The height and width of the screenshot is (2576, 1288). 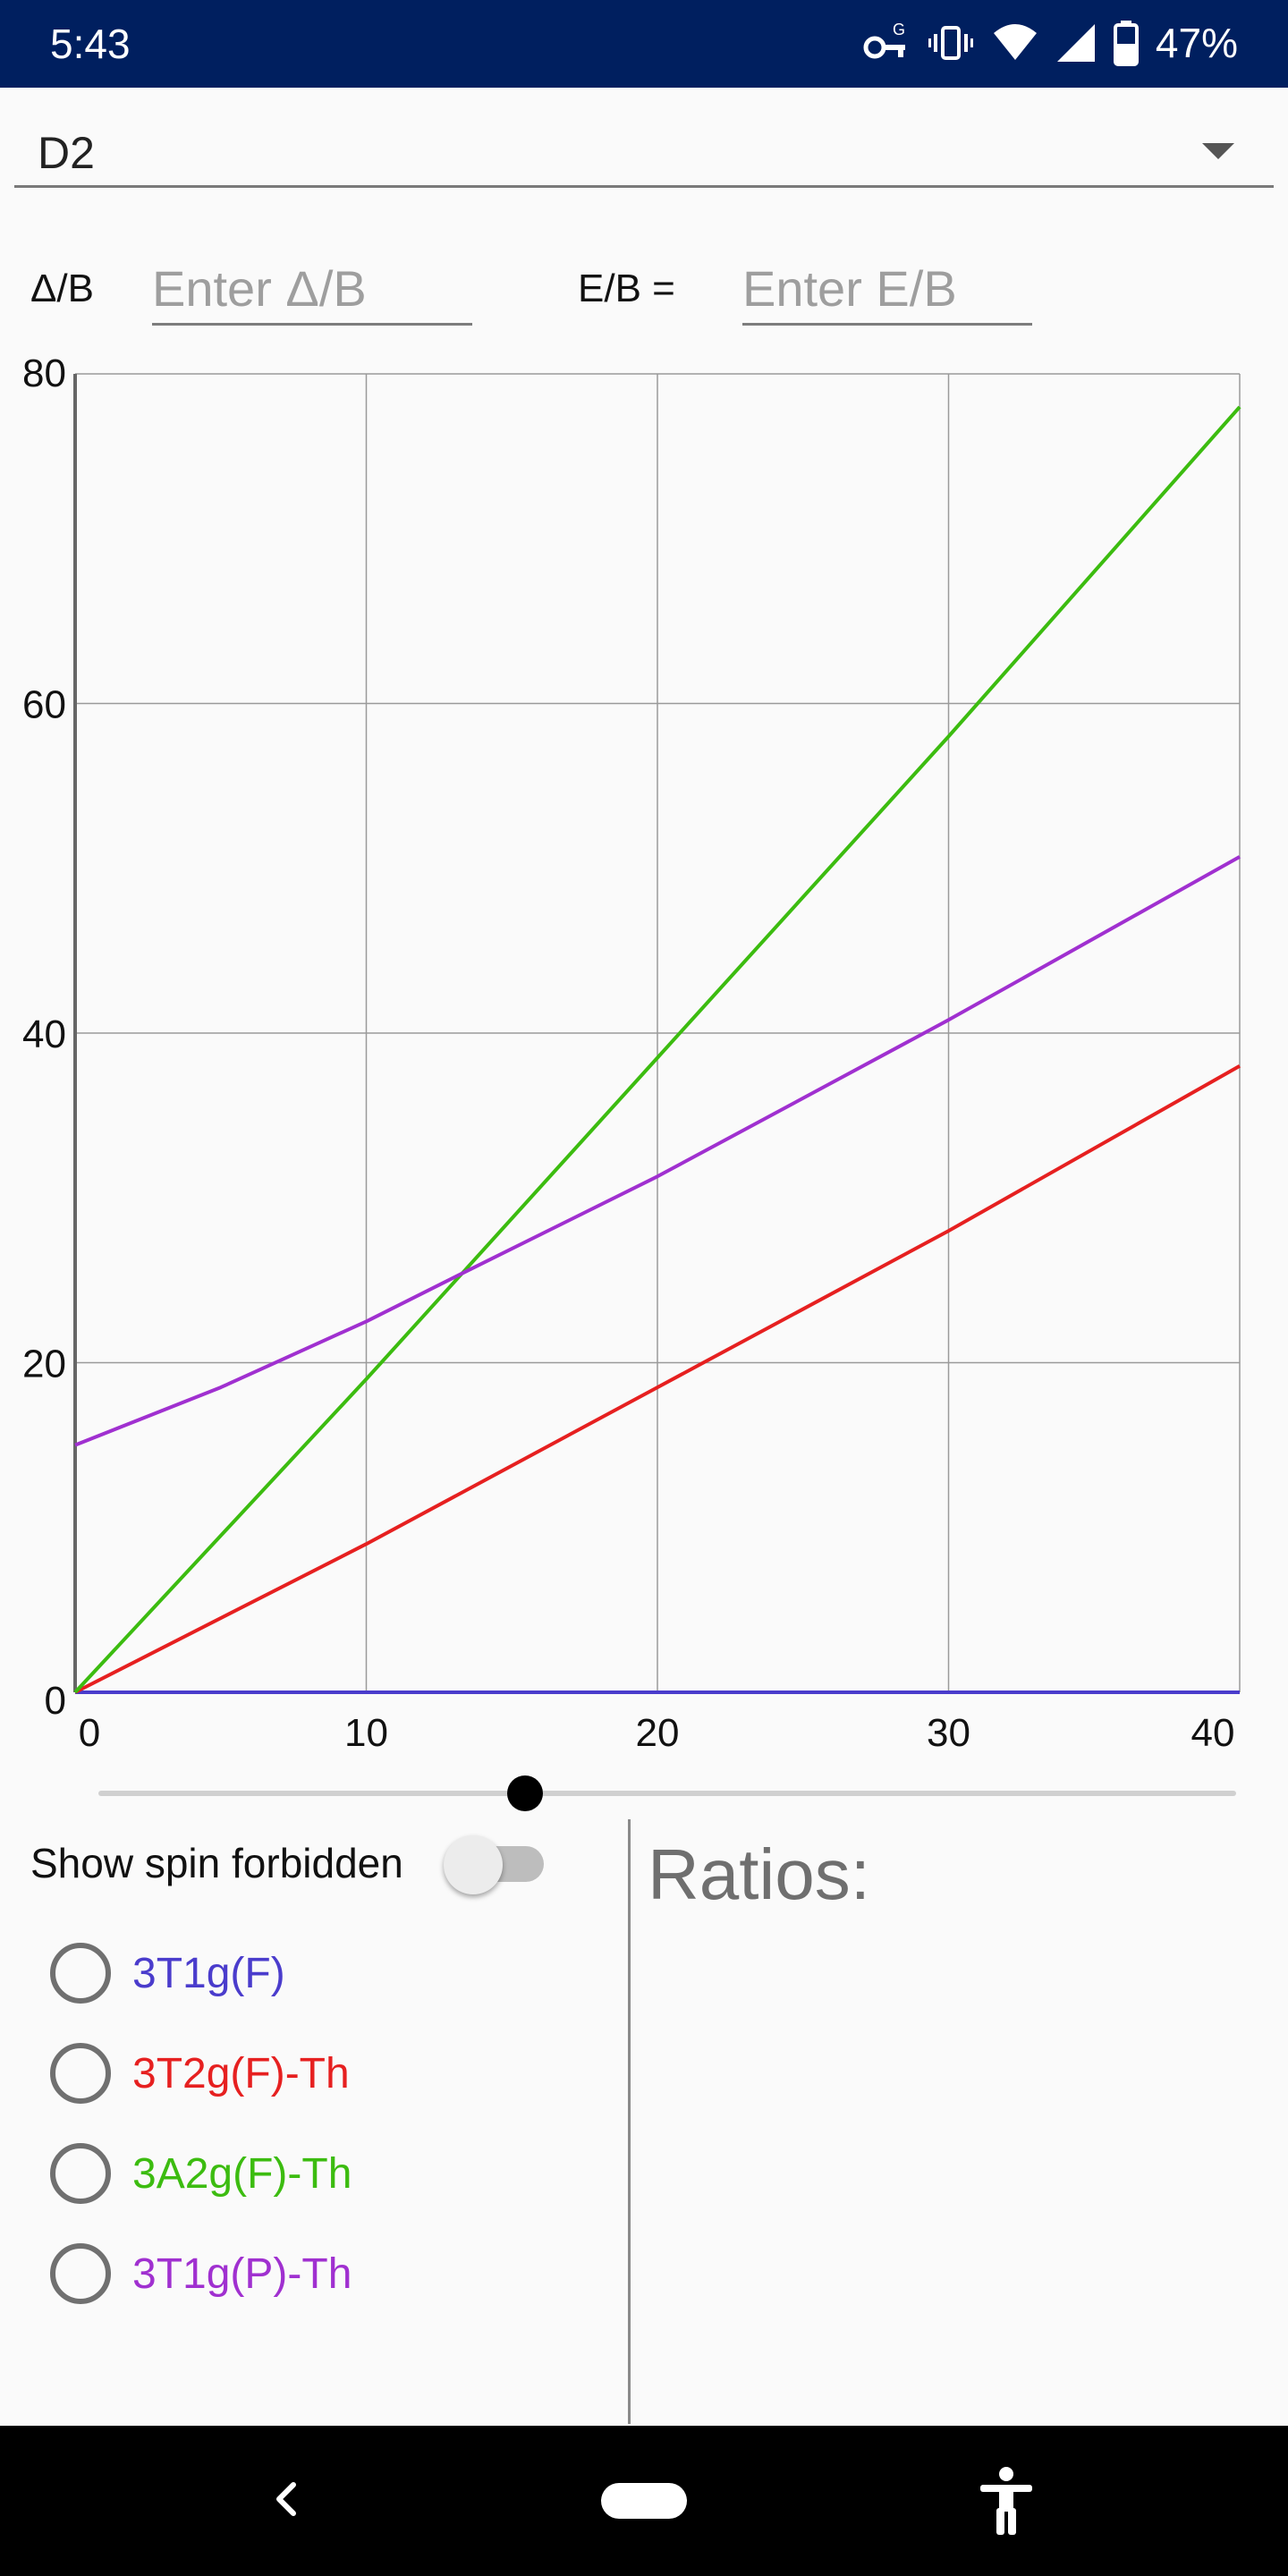 I want to click on status-icons: G 47%, so click(x=1050, y=43).